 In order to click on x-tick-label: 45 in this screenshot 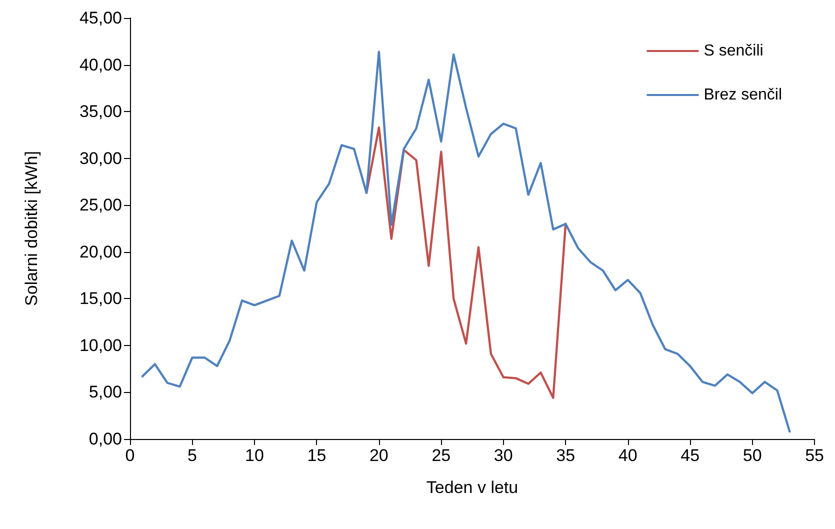, I will do `click(690, 455)`.